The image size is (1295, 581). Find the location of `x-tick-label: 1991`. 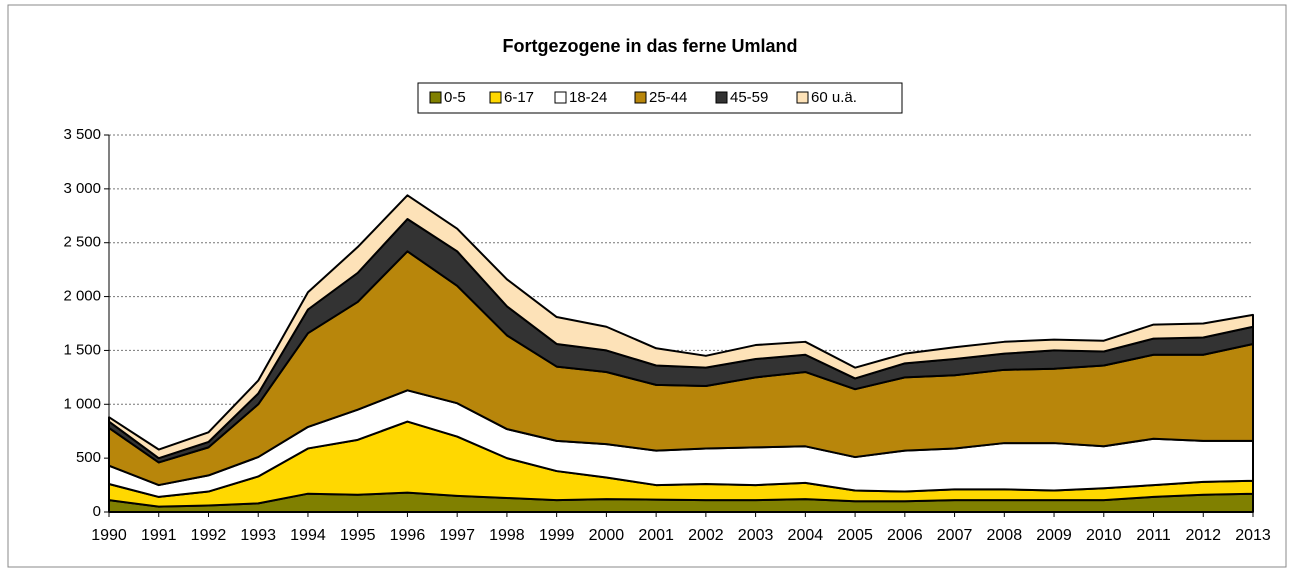

x-tick-label: 1991 is located at coordinates (159, 535).